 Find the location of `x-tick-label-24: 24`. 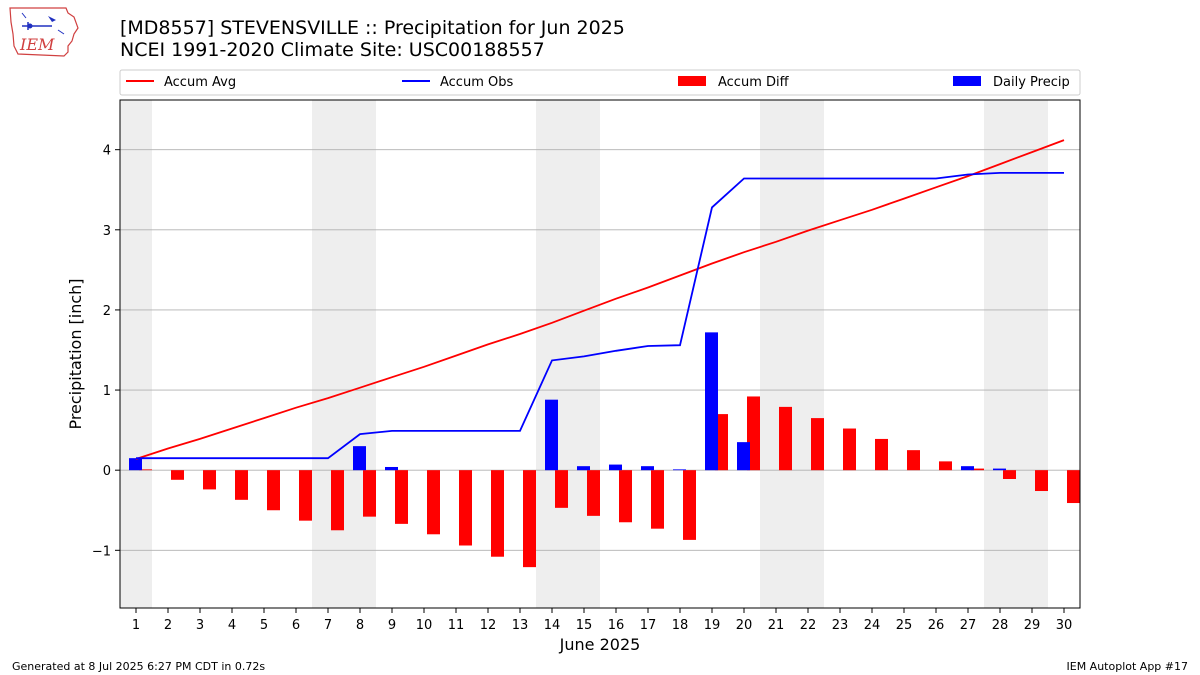

x-tick-label-24: 24 is located at coordinates (872, 625).